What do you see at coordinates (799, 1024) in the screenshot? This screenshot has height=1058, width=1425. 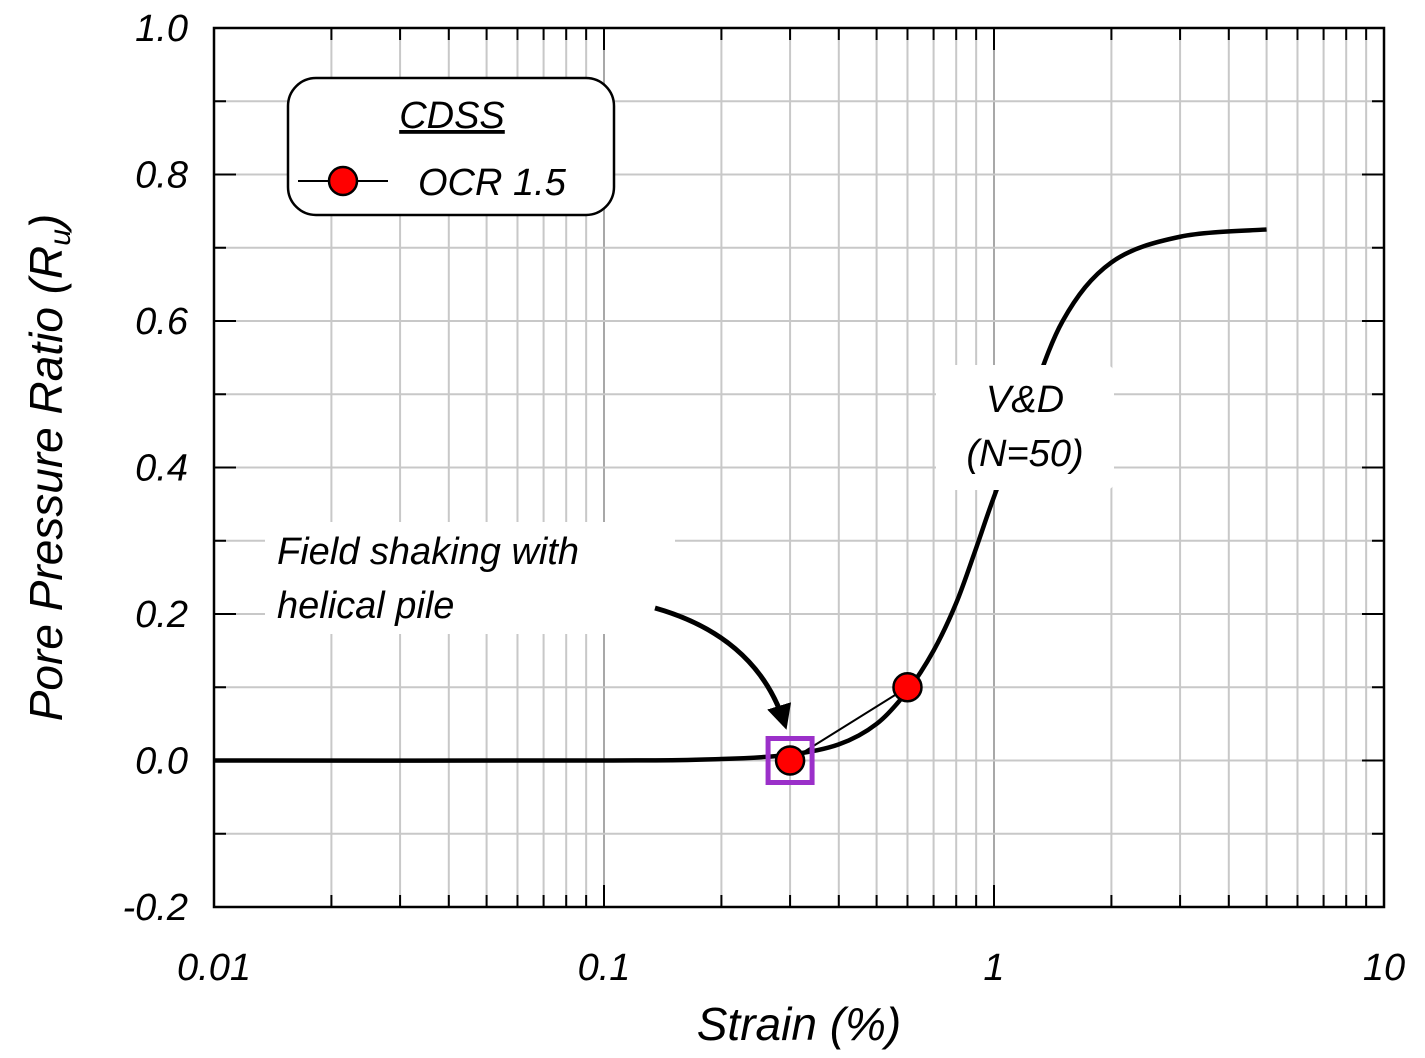 I see `x-axis-title: Strain (%)` at bounding box center [799, 1024].